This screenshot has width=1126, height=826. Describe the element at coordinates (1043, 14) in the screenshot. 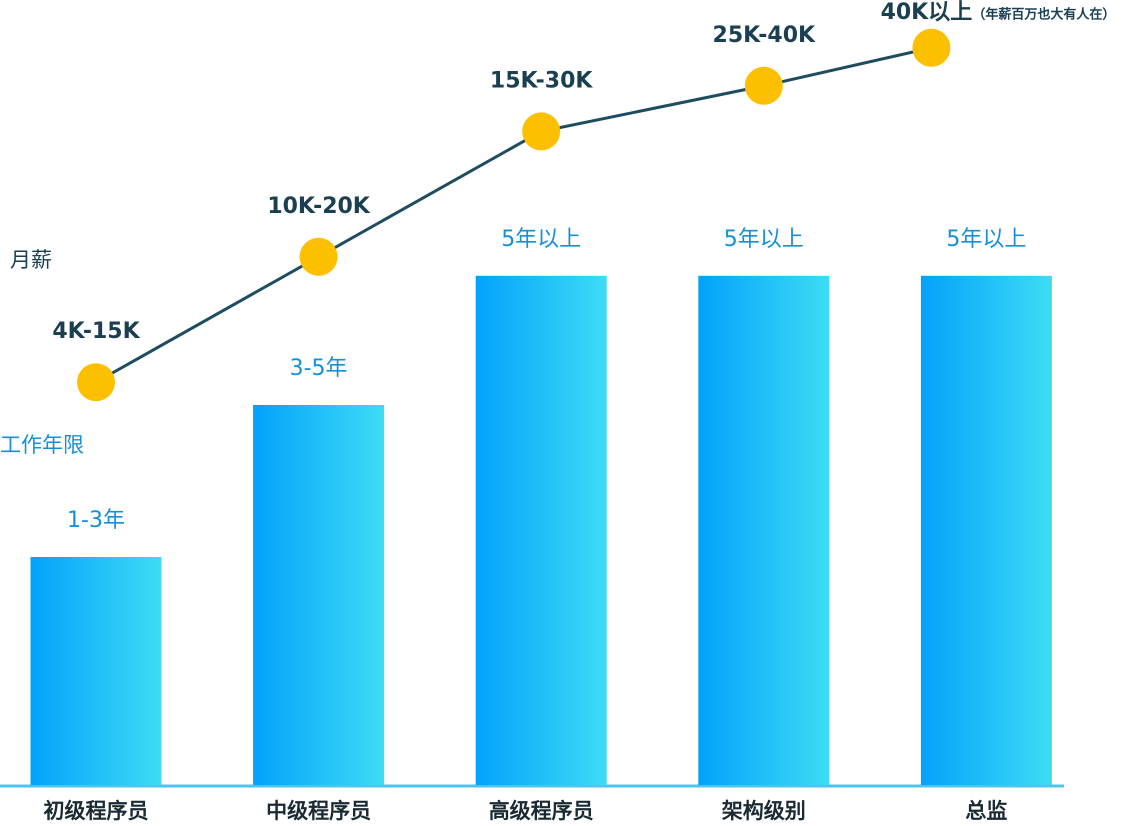

I see `salary-note: （年薪百万也大有人在）` at that location.